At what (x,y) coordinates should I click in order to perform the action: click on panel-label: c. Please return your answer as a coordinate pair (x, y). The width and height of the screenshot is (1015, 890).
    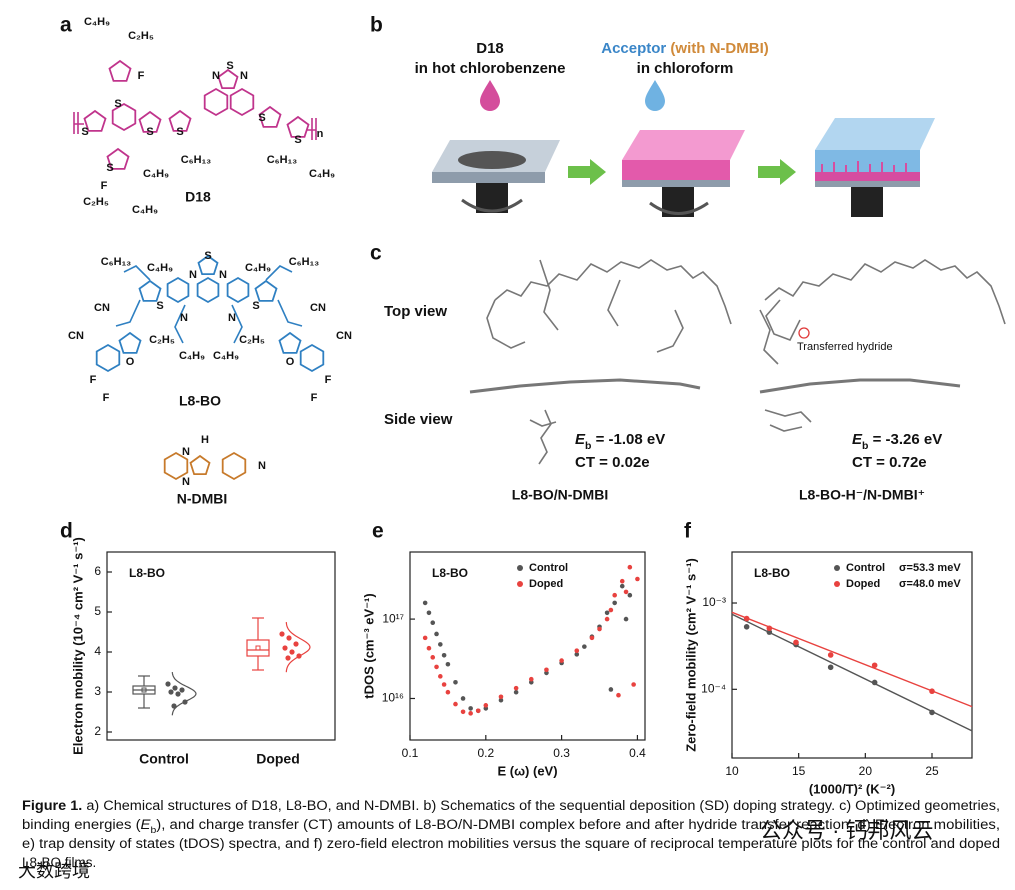
    Looking at the image, I should click on (376, 253).